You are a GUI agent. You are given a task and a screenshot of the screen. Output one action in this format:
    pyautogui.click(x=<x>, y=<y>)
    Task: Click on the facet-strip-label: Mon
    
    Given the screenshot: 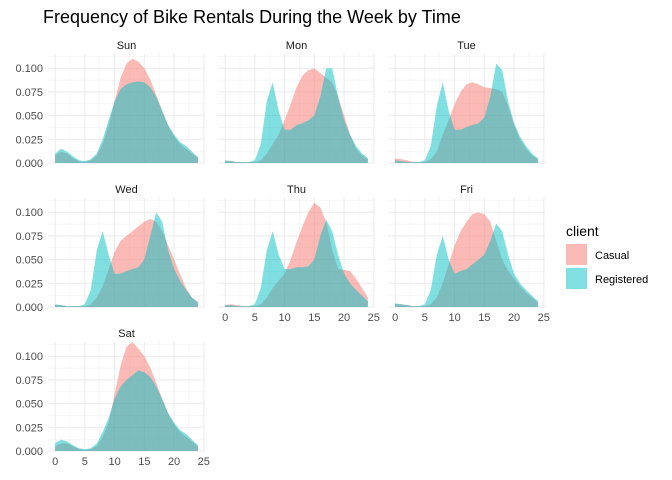 What is the action you would take?
    pyautogui.click(x=296, y=46)
    